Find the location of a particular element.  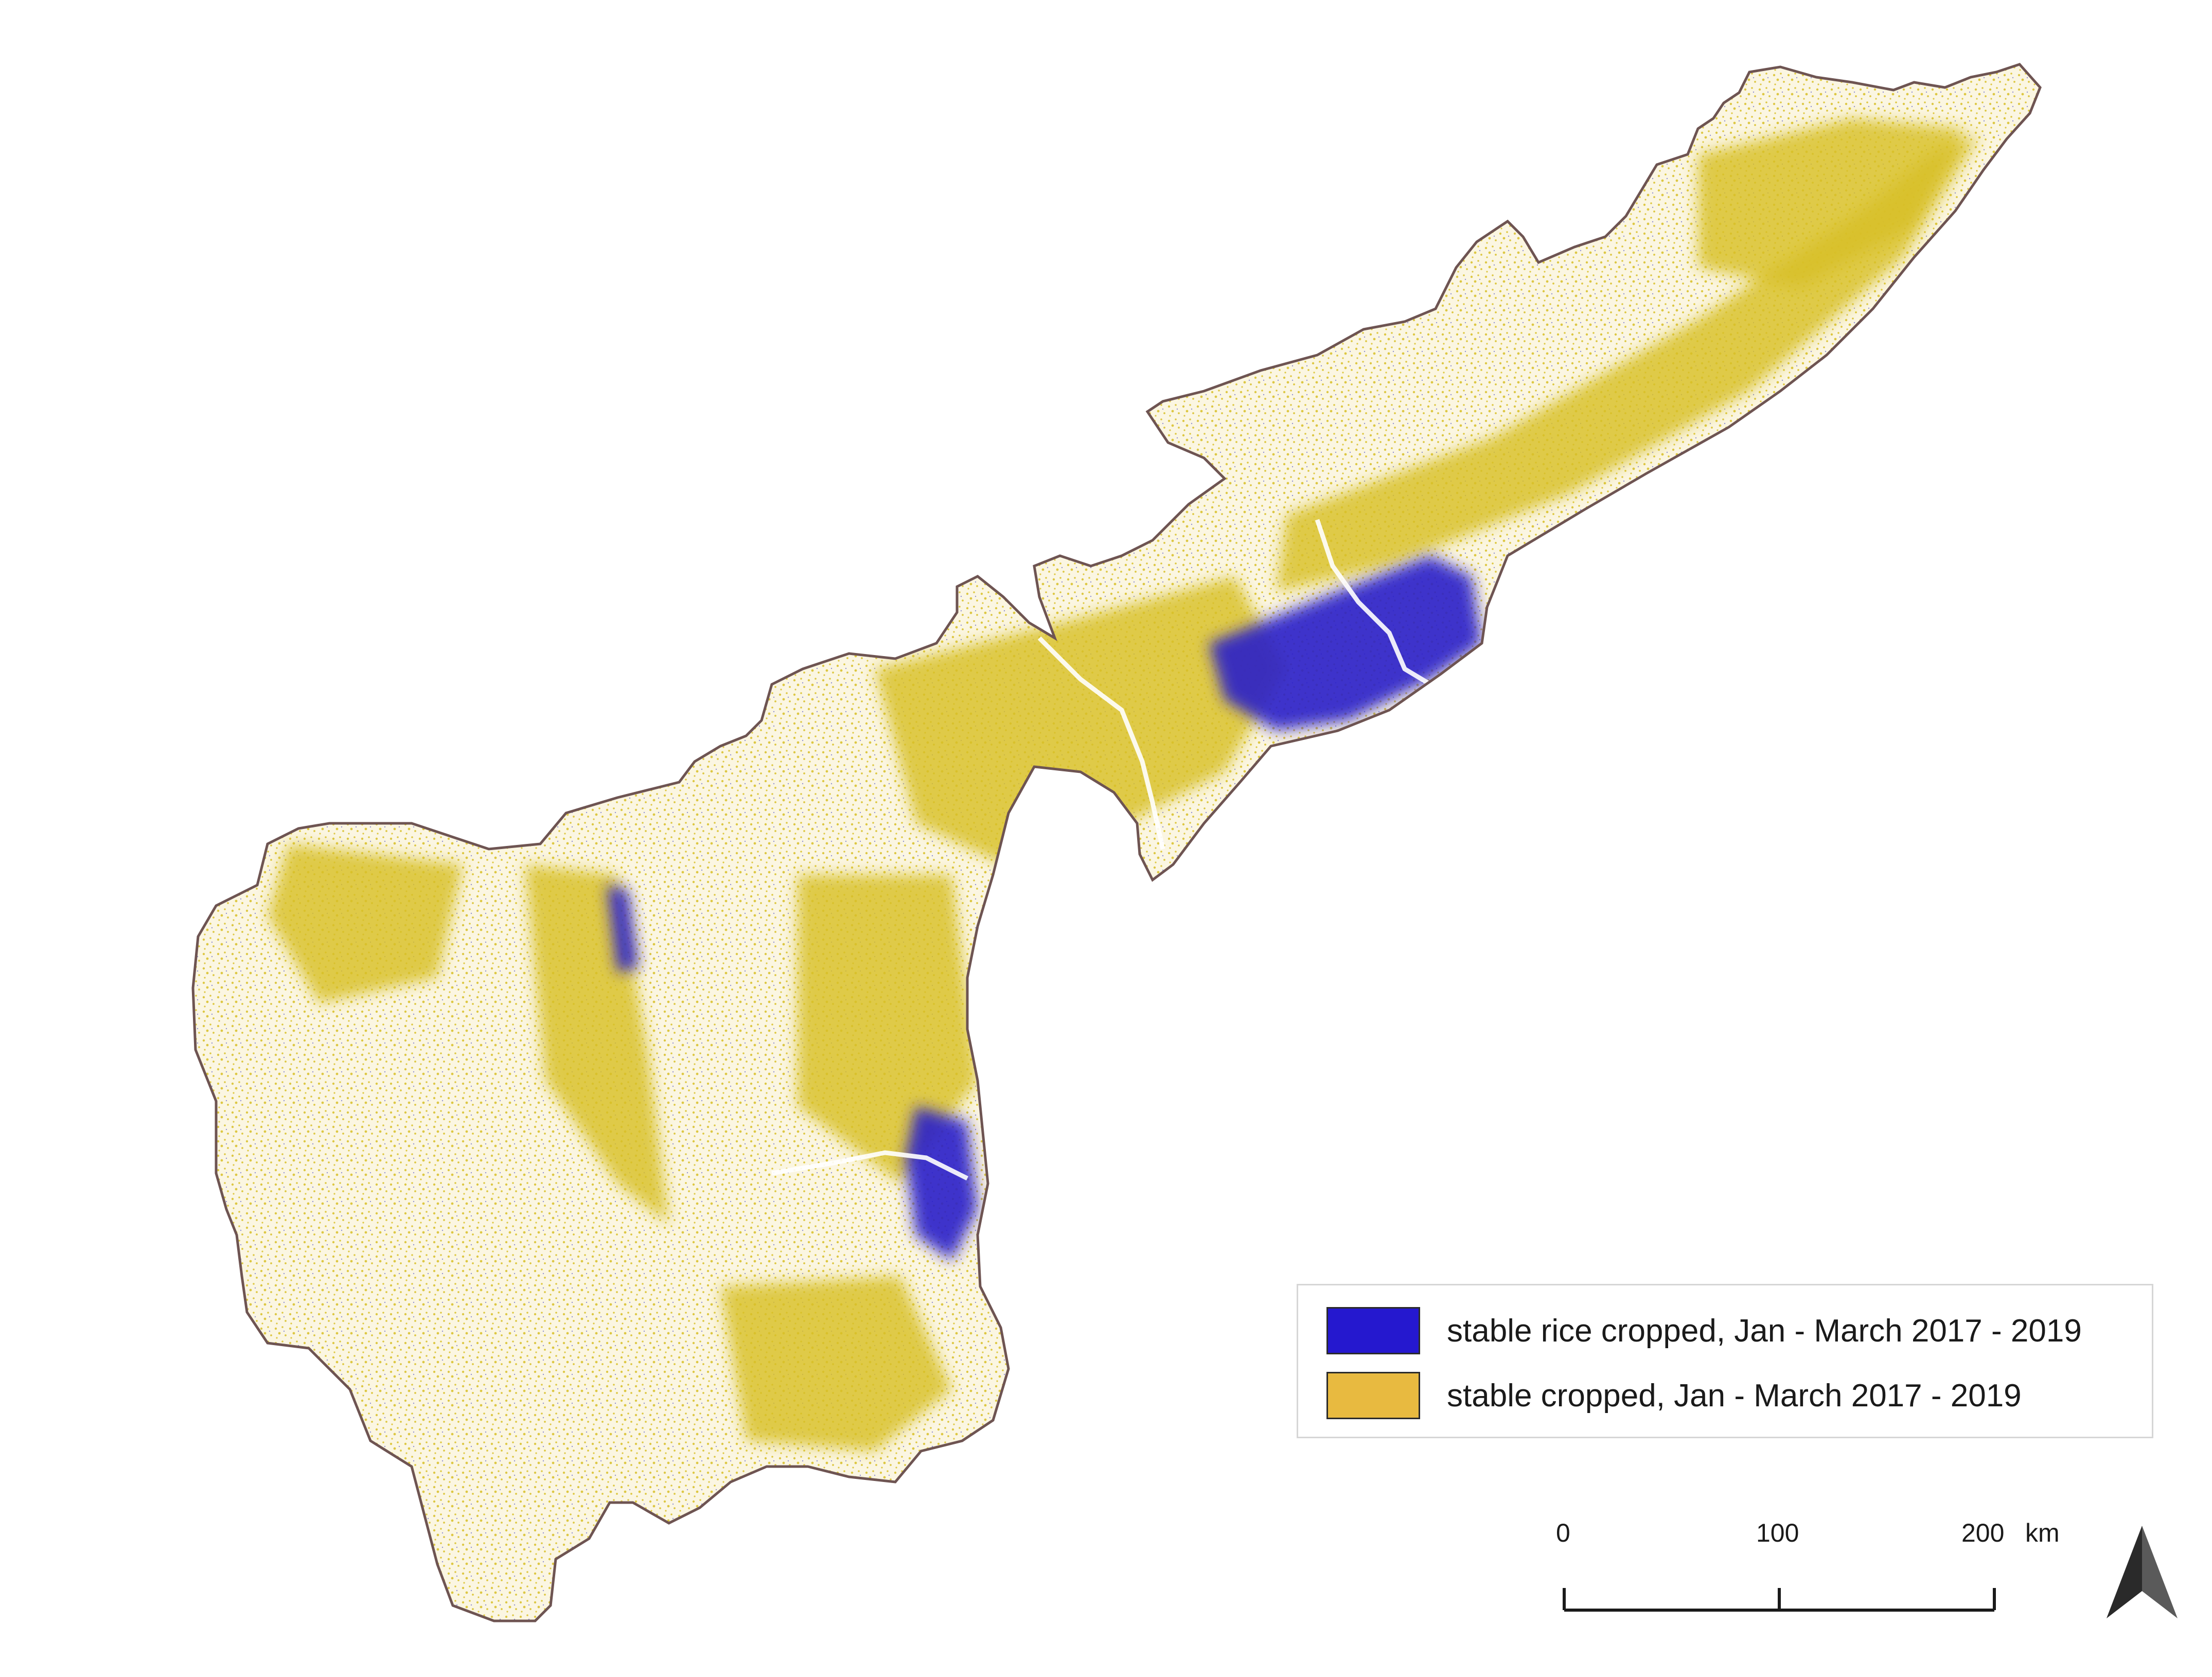

north-arrow-left-half is located at coordinates (2124, 1572).